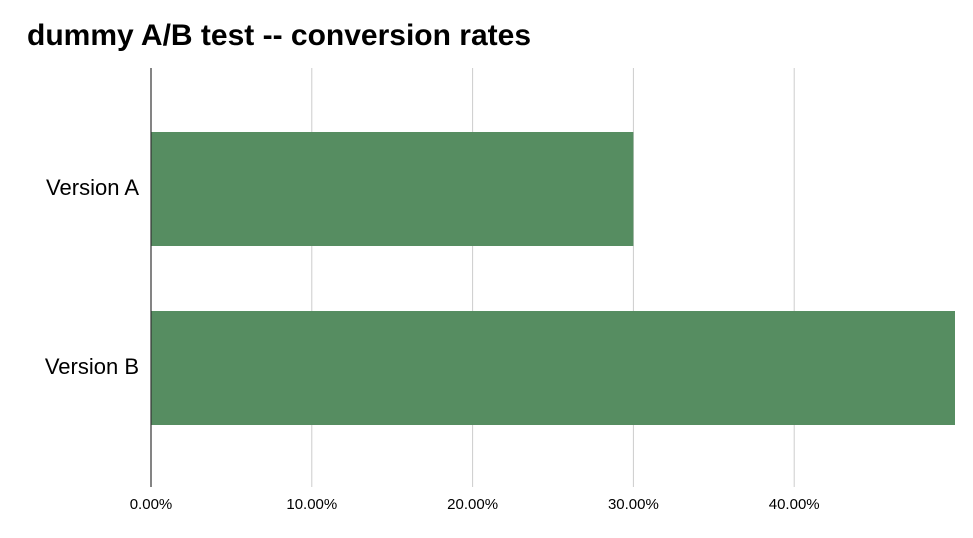 The height and width of the screenshot is (538, 973). Describe the element at coordinates (92, 187) in the screenshot. I see `y-tick-label: Version A` at that location.